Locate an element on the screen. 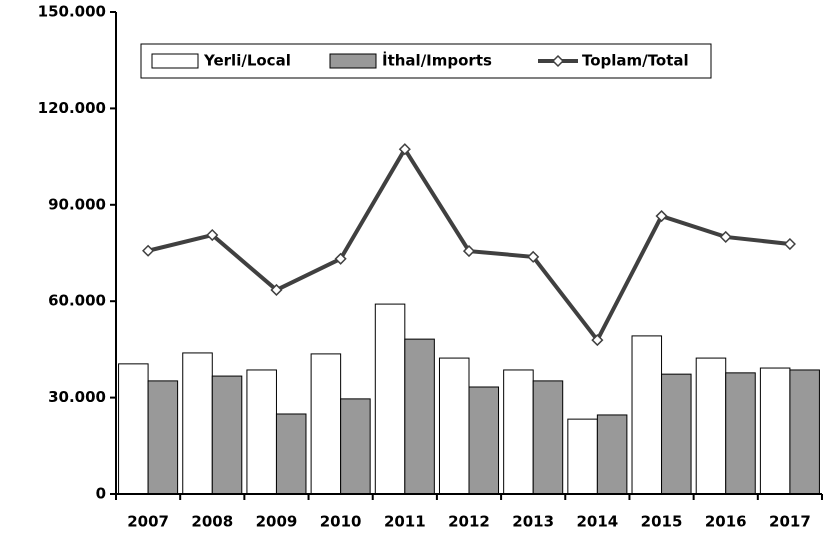 This screenshot has height=540, width=835. y-tick-label: 150.000 is located at coordinates (72, 12).